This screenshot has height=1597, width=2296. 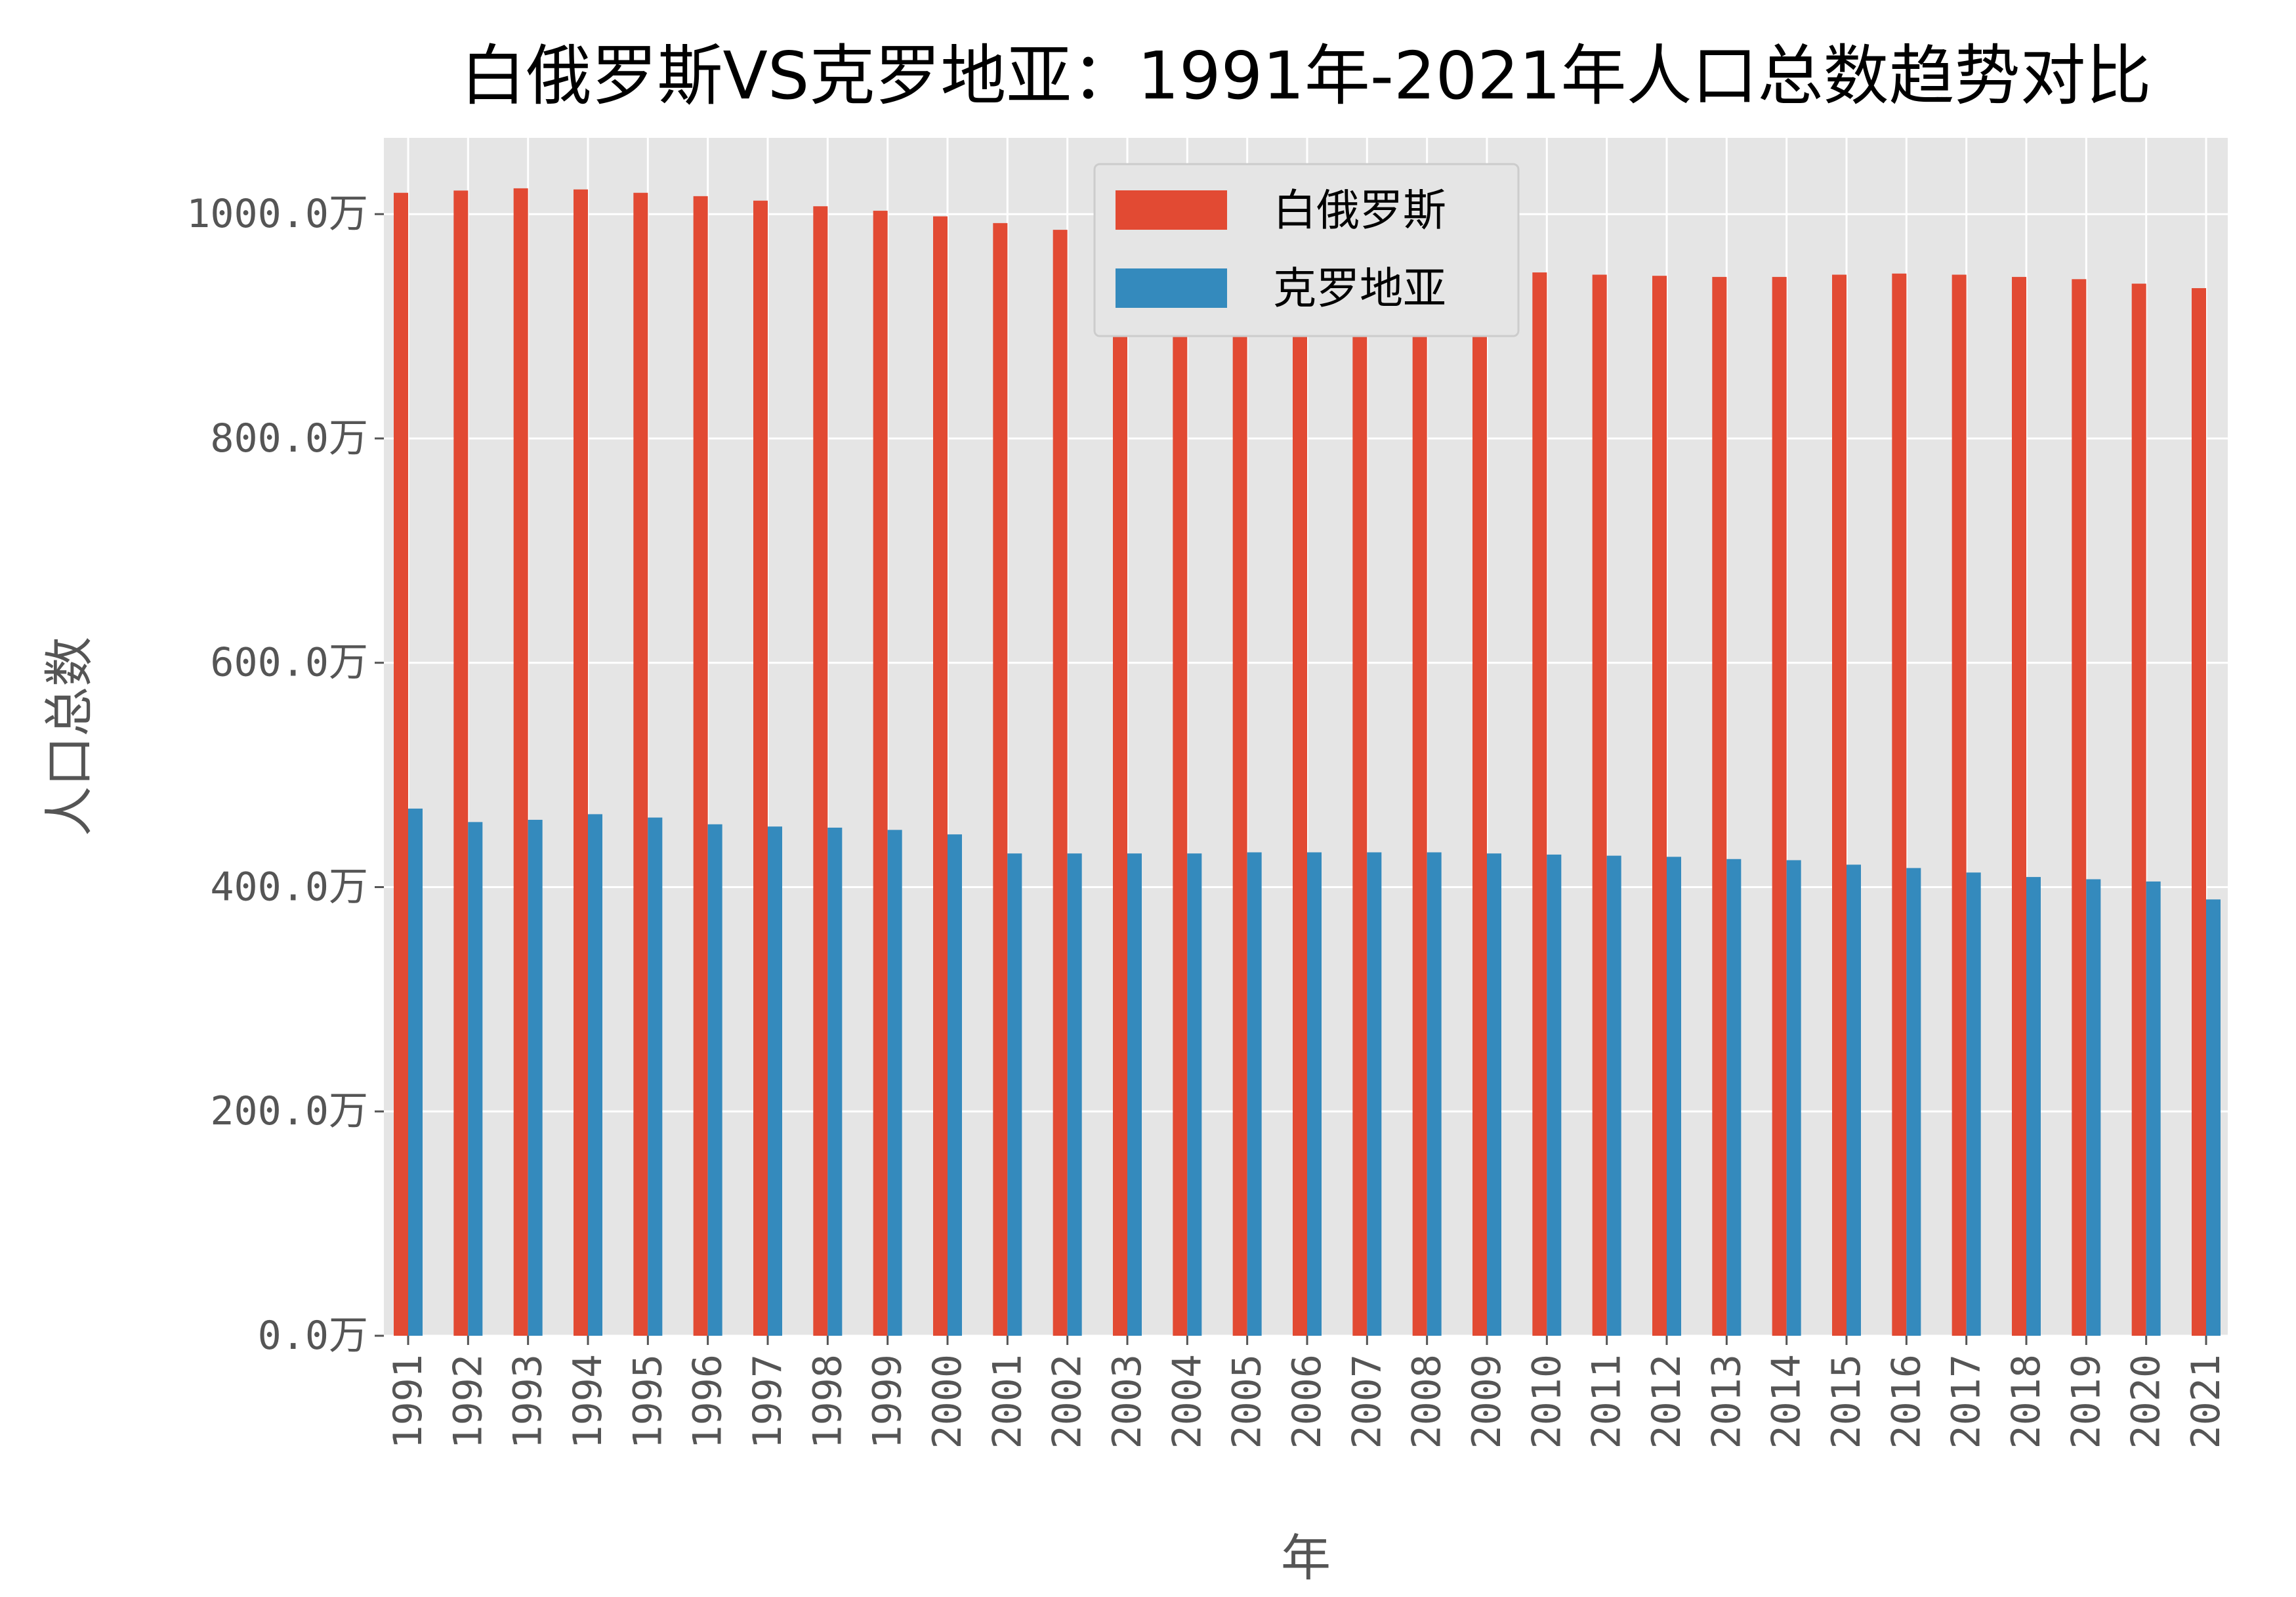 I want to click on x-tick-label: 1999, so click(x=888, y=1401).